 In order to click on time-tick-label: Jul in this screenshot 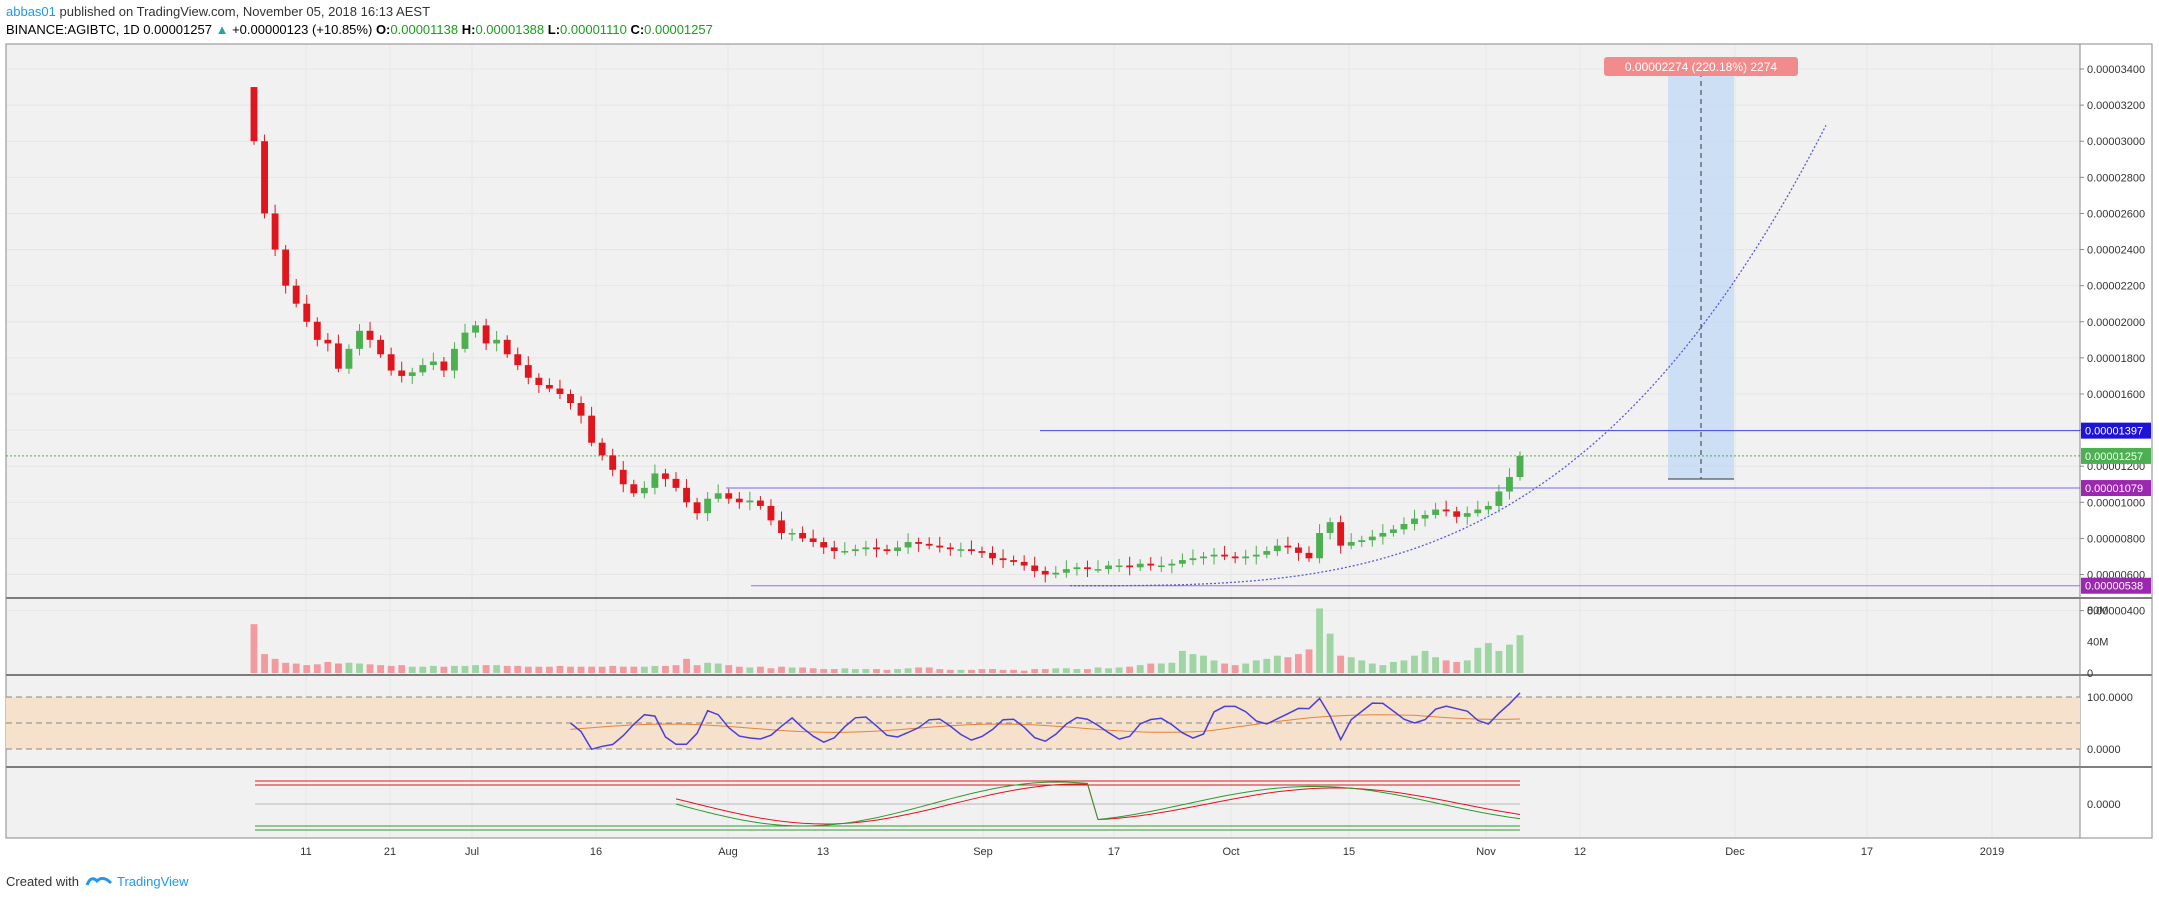, I will do `click(472, 852)`.